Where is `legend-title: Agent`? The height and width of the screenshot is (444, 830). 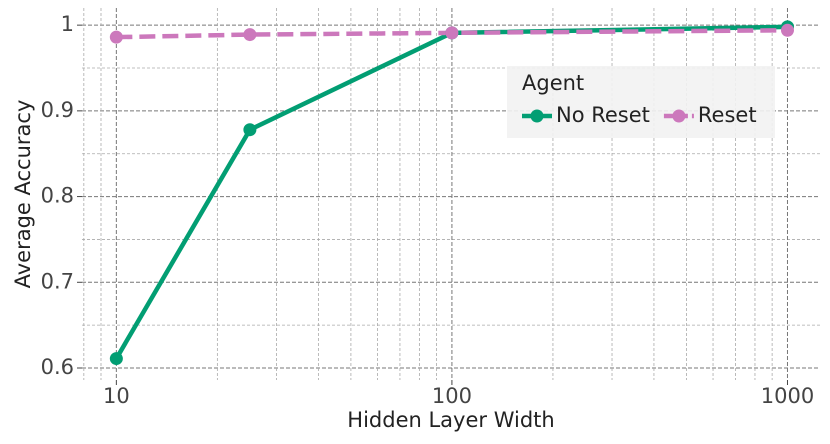 legend-title: Agent is located at coordinates (553, 83).